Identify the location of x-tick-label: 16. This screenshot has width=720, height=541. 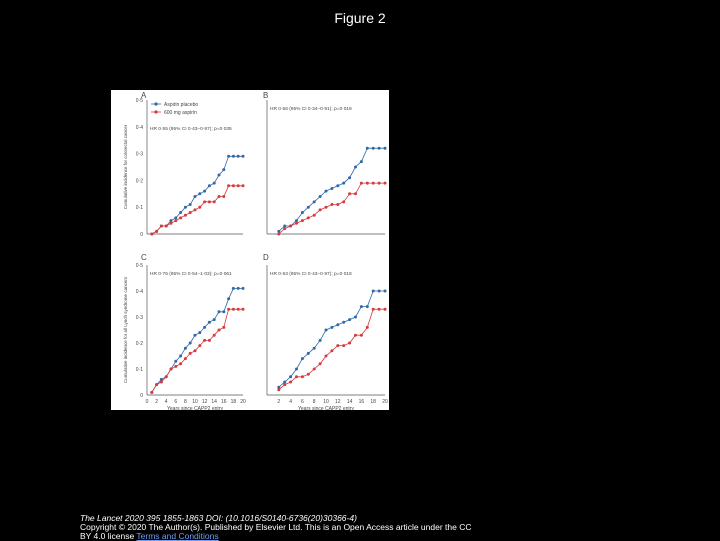
(362, 402).